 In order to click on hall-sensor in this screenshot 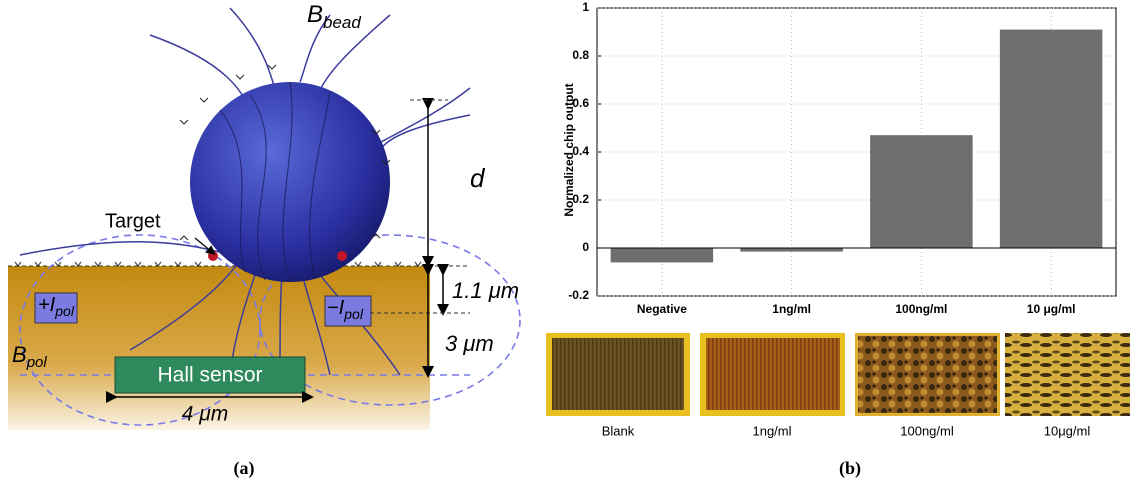, I will do `click(210, 375)`.